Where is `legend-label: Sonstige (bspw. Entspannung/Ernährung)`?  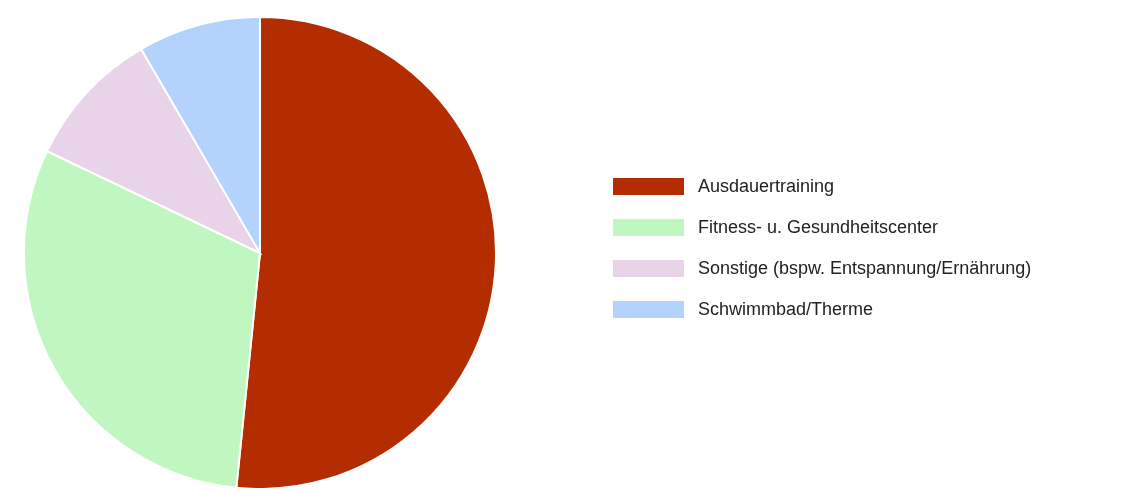 legend-label: Sonstige (bspw. Entspannung/Ernährung) is located at coordinates (865, 268).